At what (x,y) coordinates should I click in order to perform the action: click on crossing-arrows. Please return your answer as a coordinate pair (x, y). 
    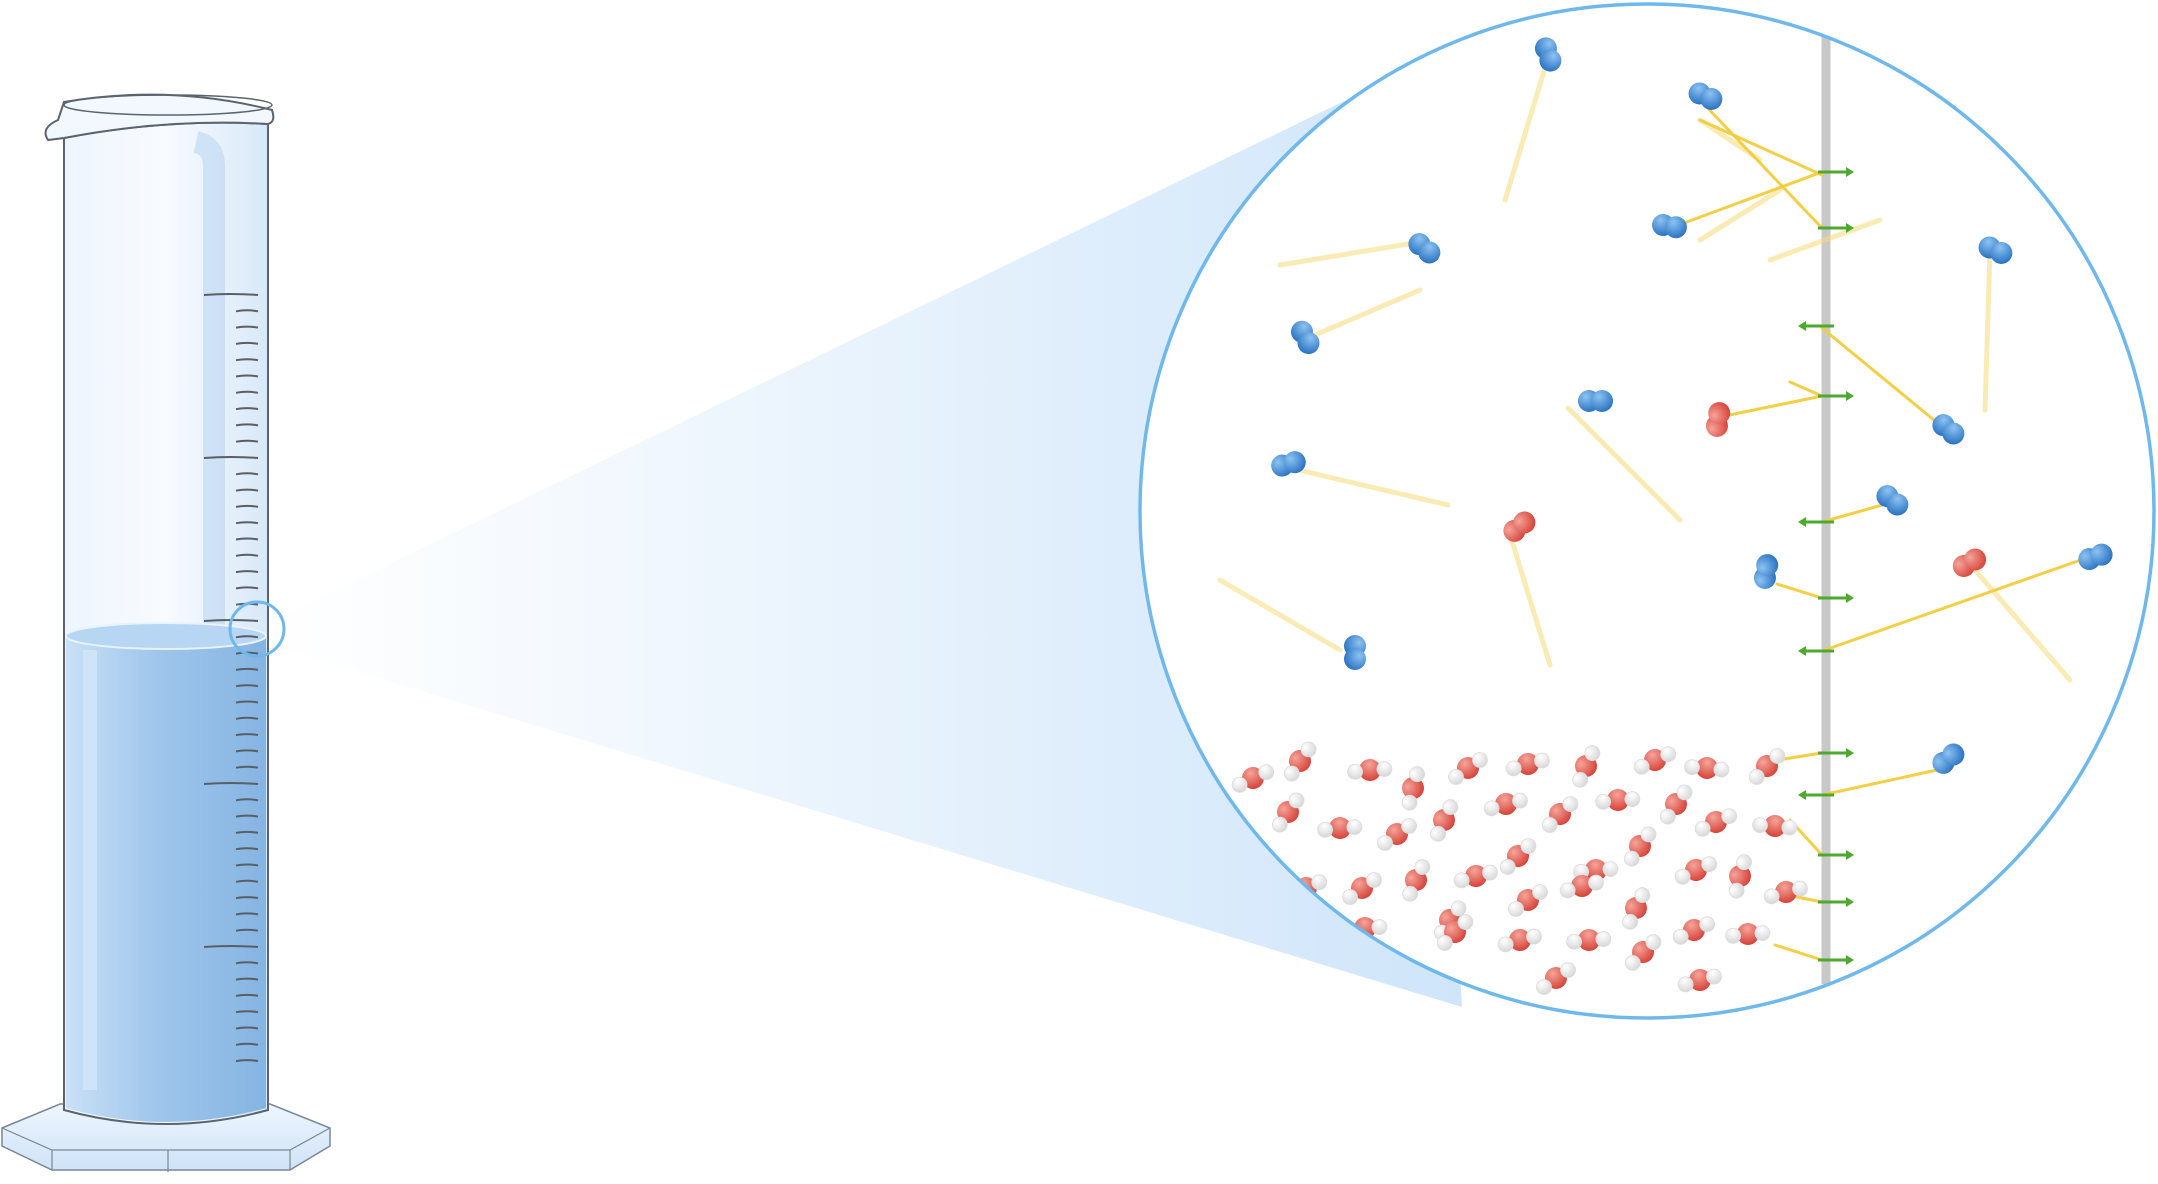
    Looking at the image, I should click on (1826, 566).